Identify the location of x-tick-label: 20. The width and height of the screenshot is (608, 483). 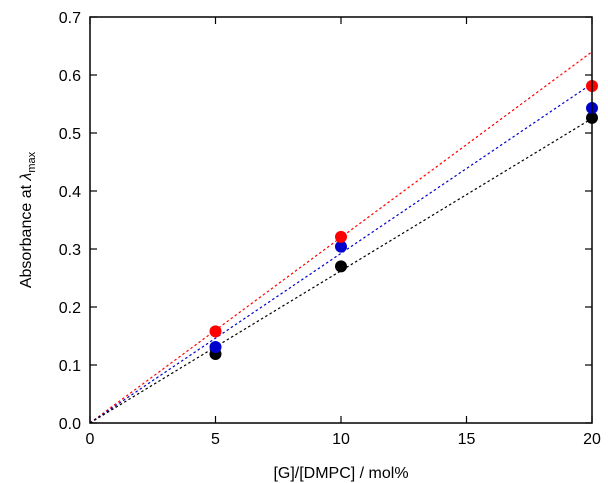
(592, 439).